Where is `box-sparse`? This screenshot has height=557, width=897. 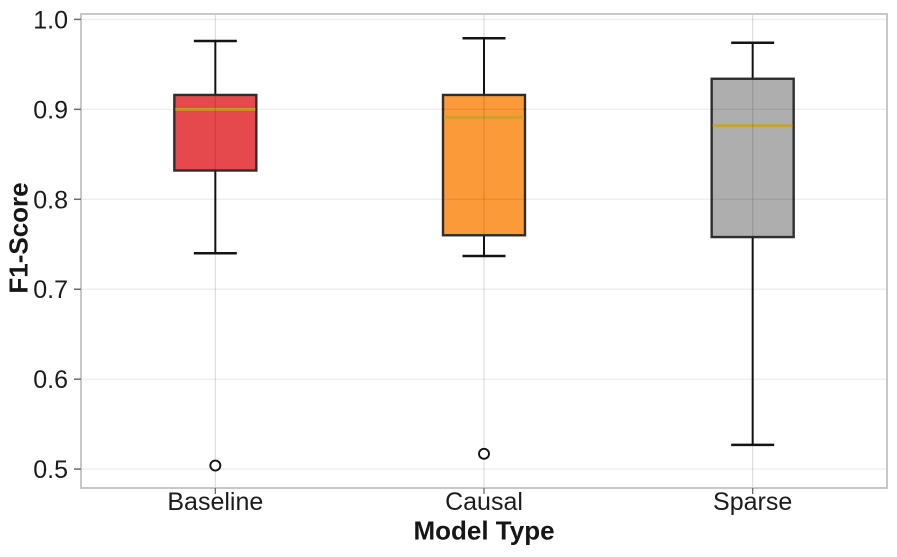
box-sparse is located at coordinates (752, 158).